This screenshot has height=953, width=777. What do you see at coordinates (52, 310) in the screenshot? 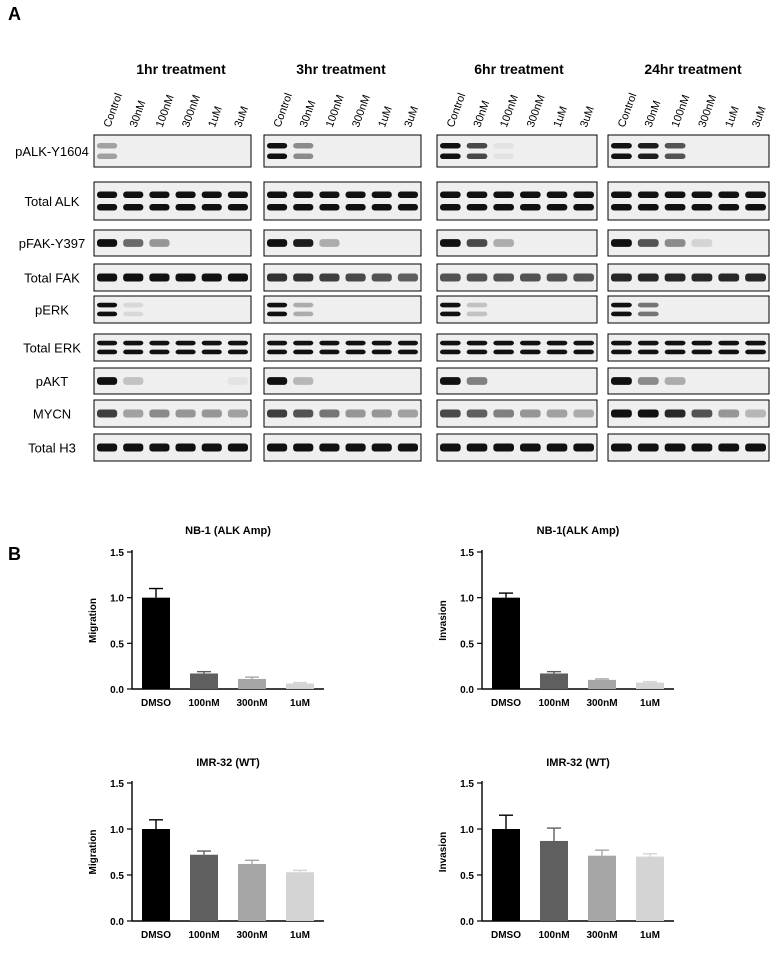
I see `blot-row-label: pERK` at bounding box center [52, 310].